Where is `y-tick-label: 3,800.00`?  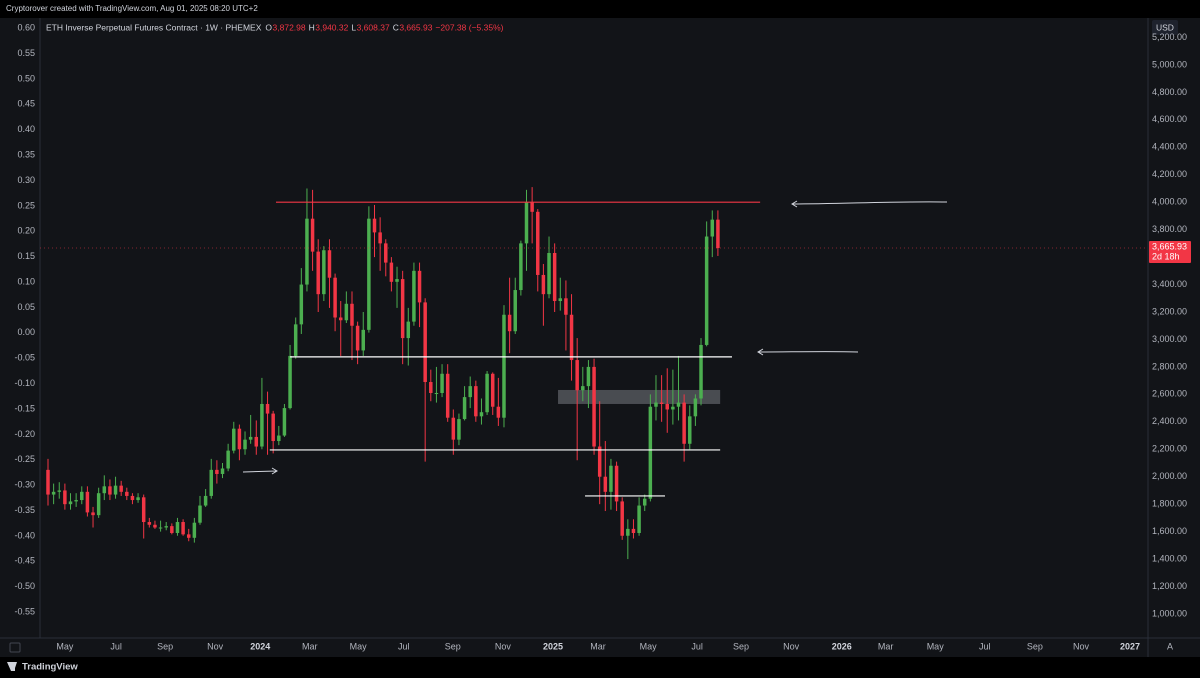
y-tick-label: 3,800.00 is located at coordinates (1169, 229).